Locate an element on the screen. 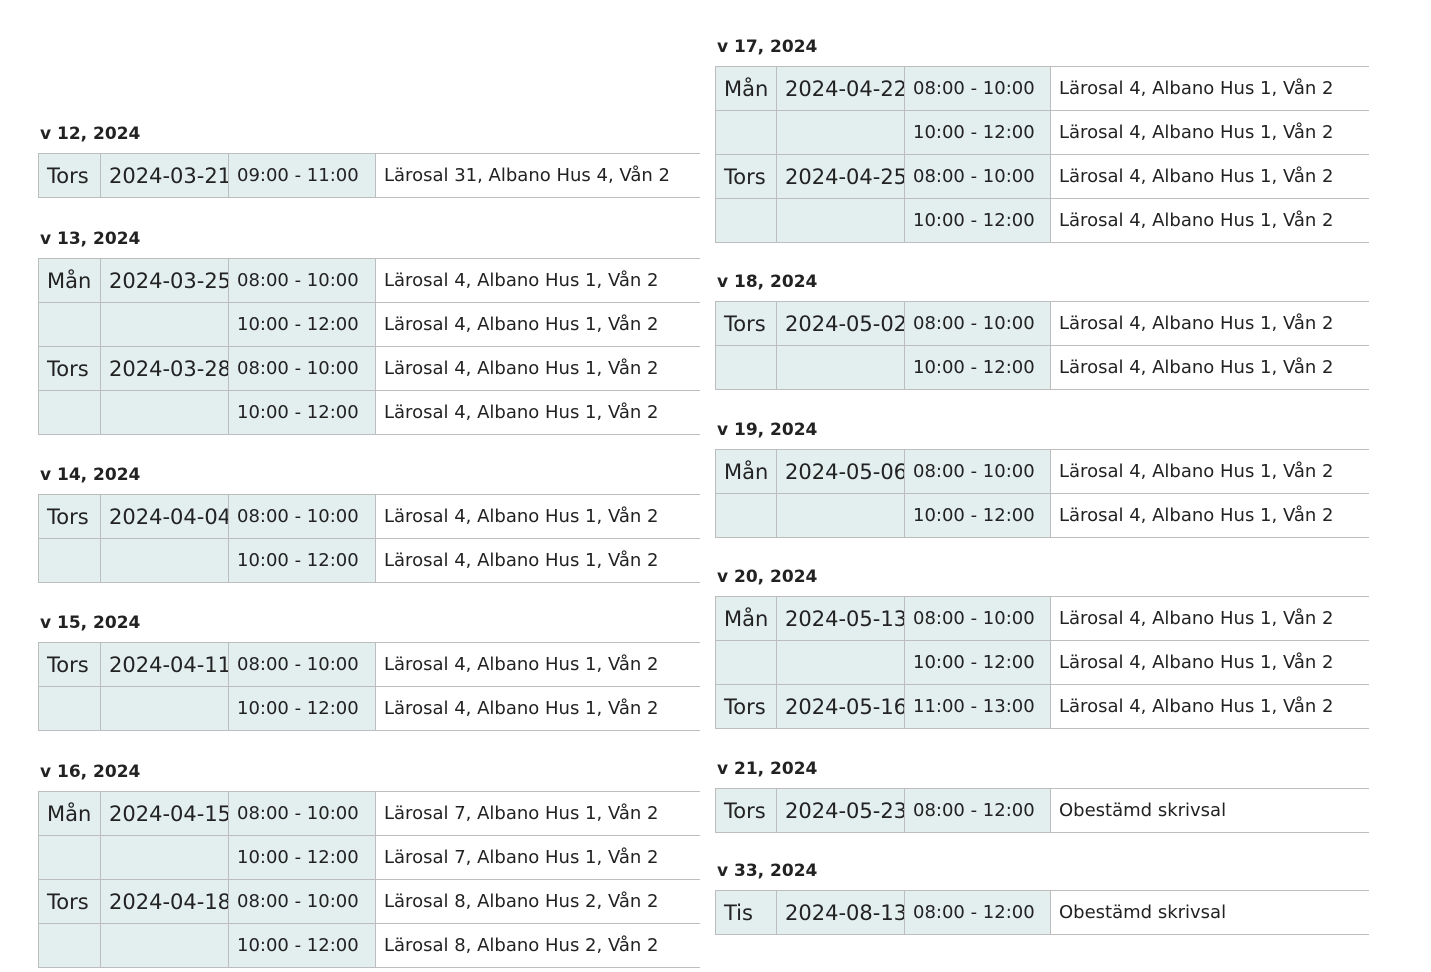  date-cell: 2024-05-16 is located at coordinates (840, 706).